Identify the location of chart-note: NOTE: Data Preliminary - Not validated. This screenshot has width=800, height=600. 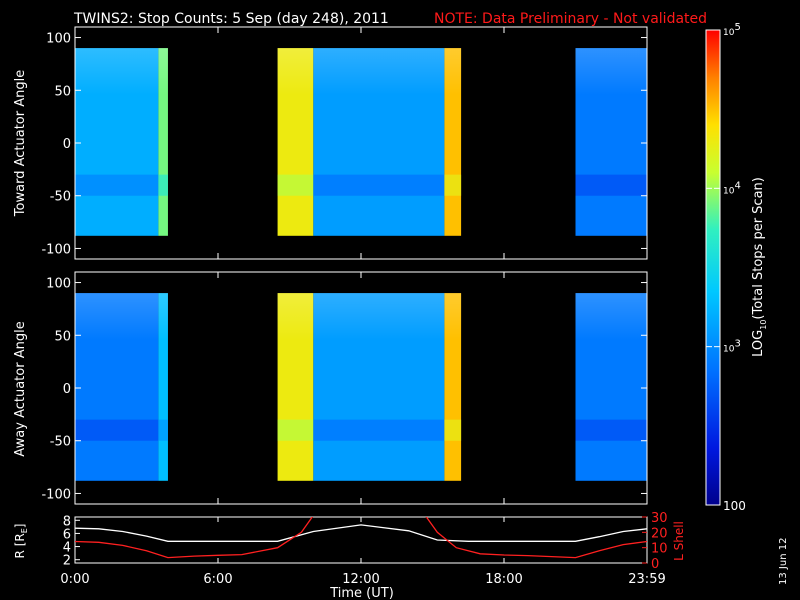
(570, 19).